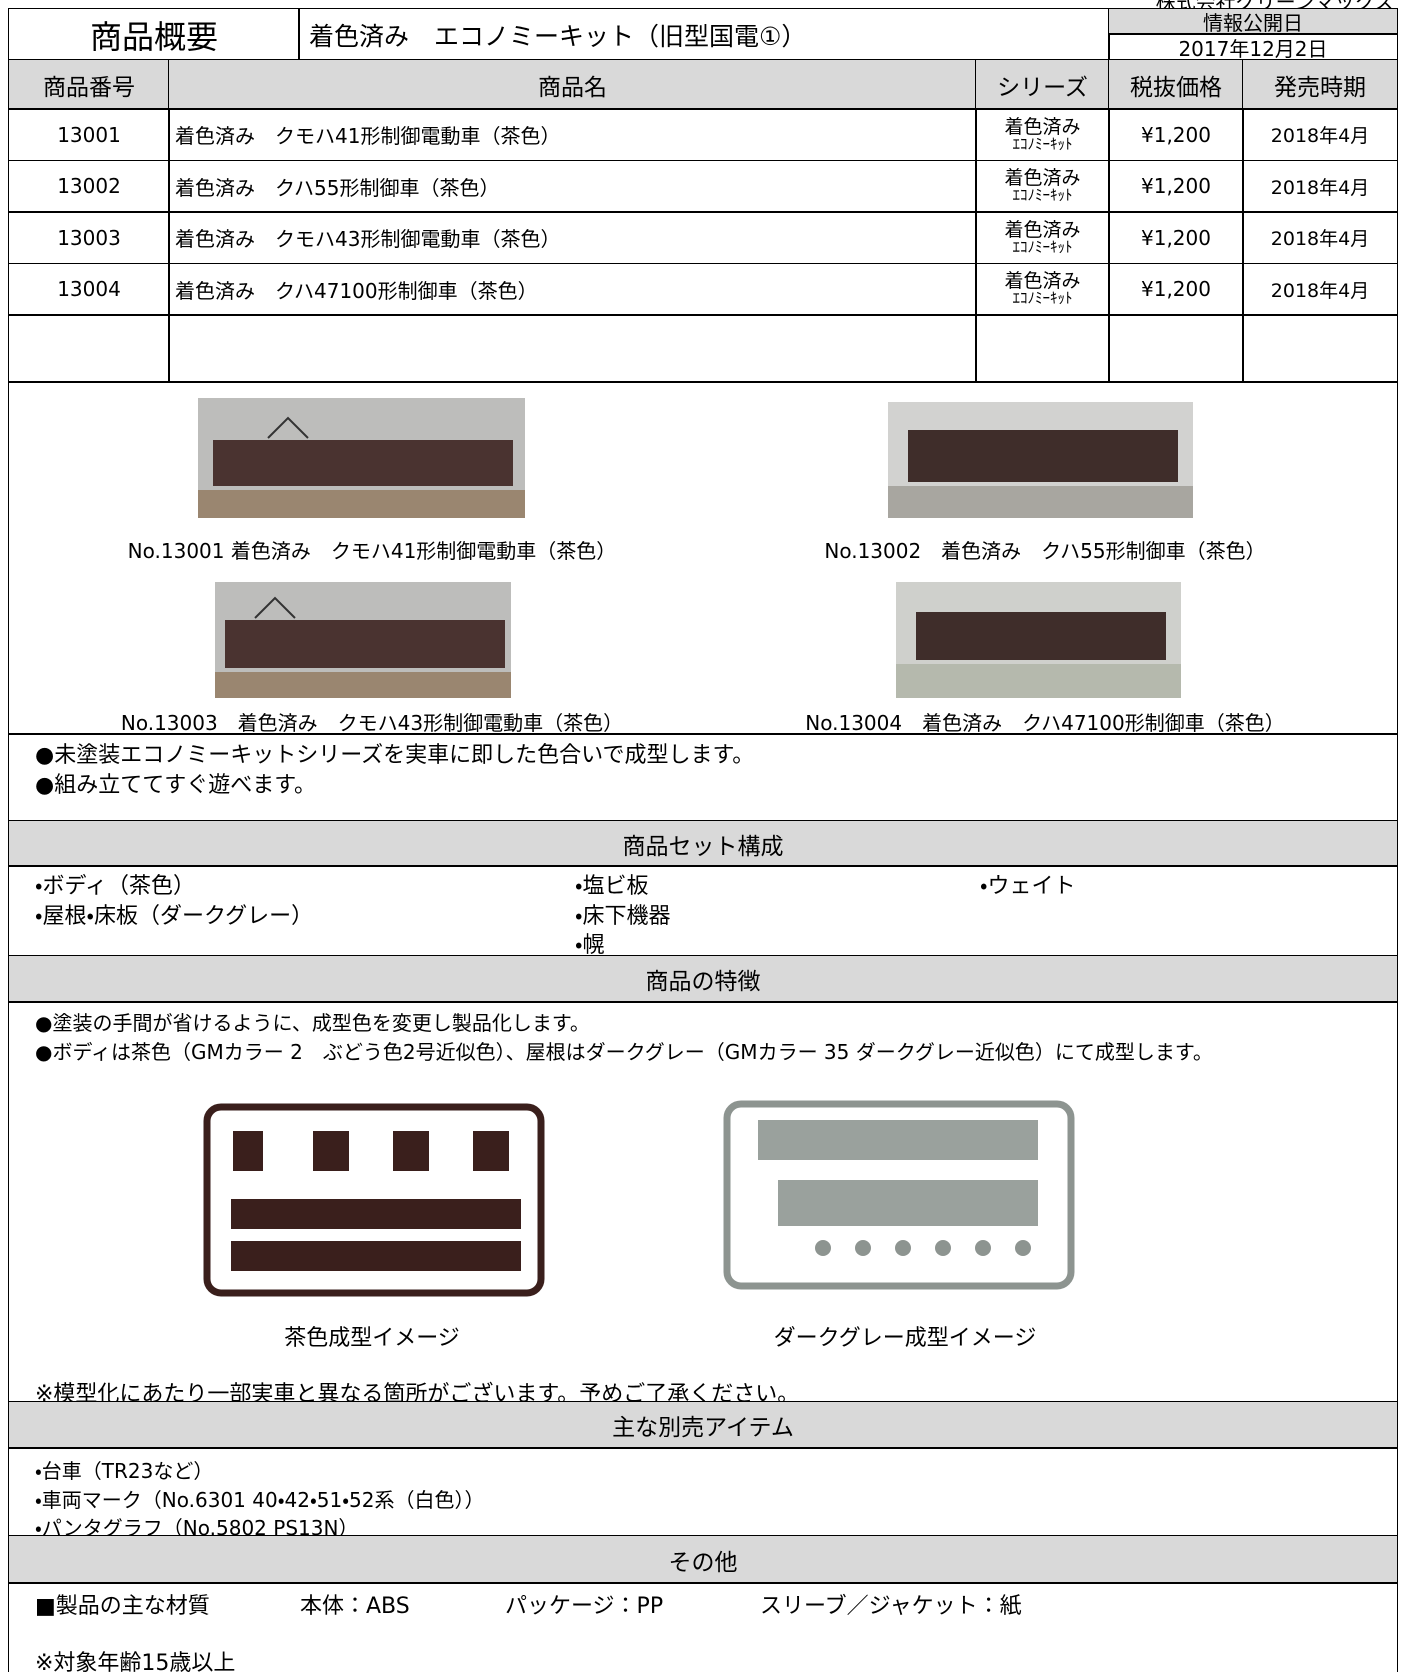 This screenshot has height=1672, width=1408. What do you see at coordinates (124, 1471) in the screenshot?
I see `accessory-item: ・台車（TR23など）` at bounding box center [124, 1471].